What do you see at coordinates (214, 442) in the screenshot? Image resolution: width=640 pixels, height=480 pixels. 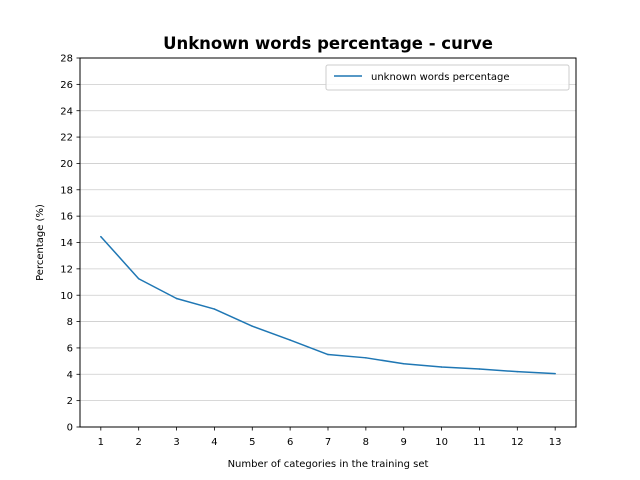 I see `x-tick-label: 4` at bounding box center [214, 442].